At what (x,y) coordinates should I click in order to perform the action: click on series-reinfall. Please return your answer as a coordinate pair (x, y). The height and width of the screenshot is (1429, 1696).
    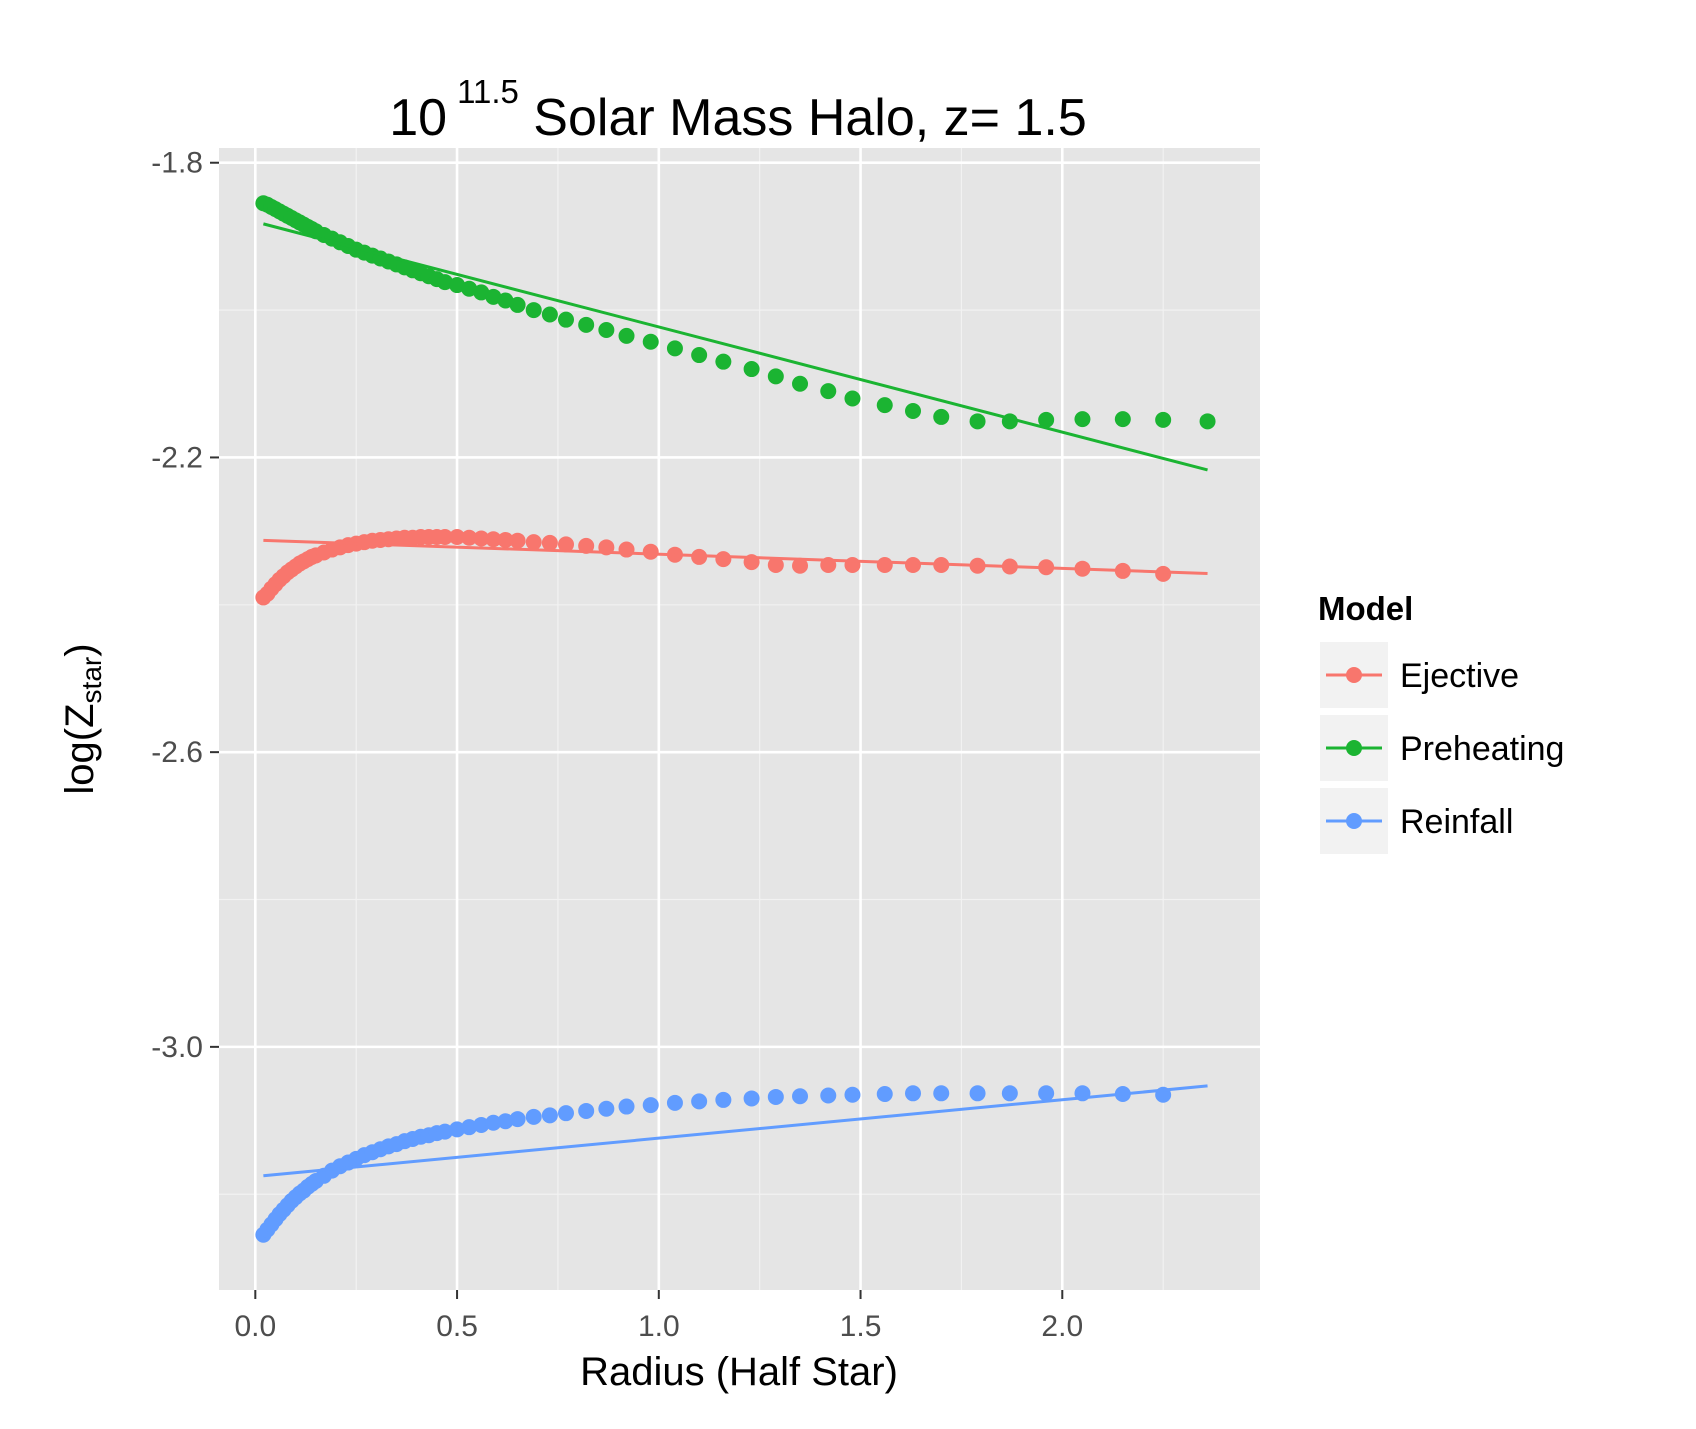
    Looking at the image, I should click on (731, 1163).